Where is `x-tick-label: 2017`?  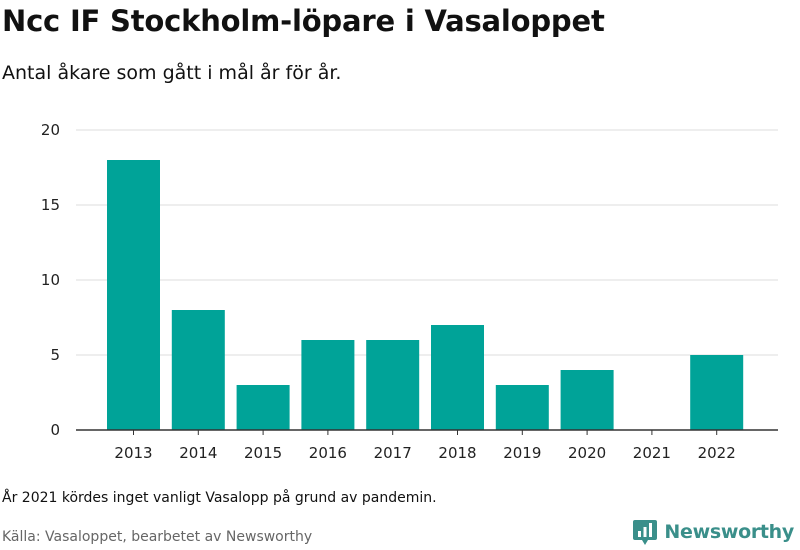 x-tick-label: 2017 is located at coordinates (393, 453).